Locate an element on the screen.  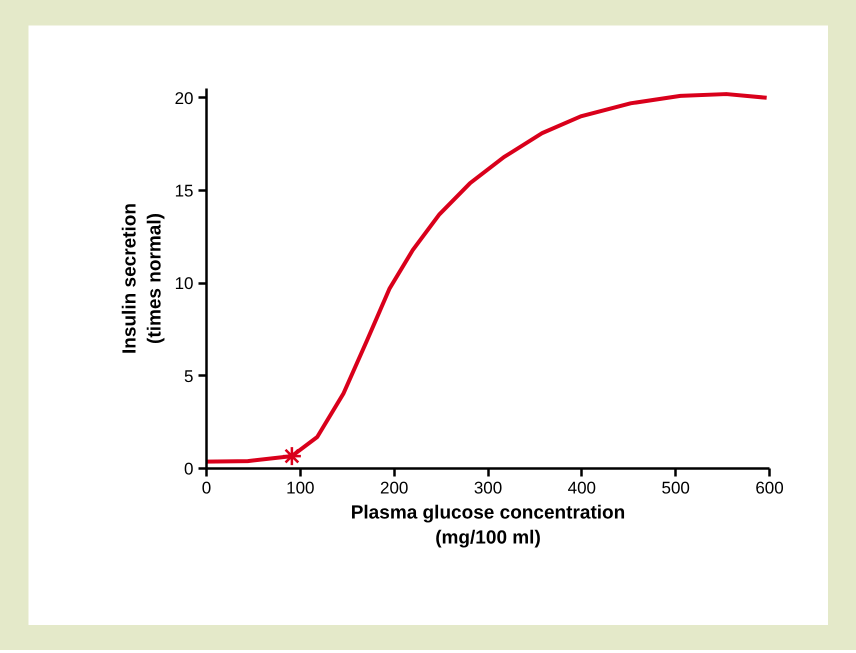
x-axis-title: Plasma glucose concentration (mg/100 ml) is located at coordinates (488, 525).